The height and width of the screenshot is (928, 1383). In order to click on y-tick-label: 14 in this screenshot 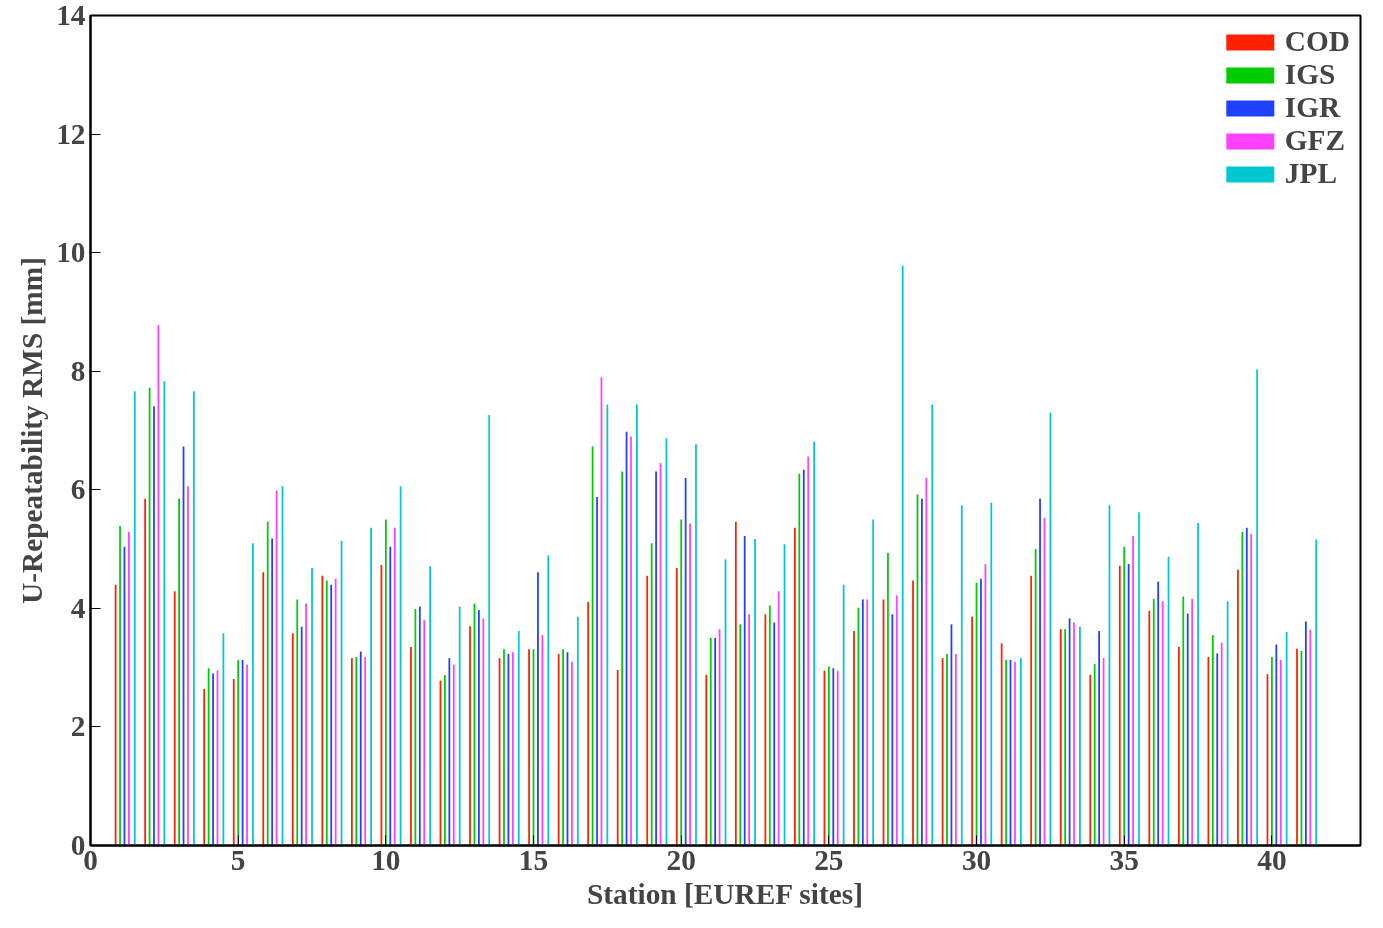, I will do `click(71, 15)`.